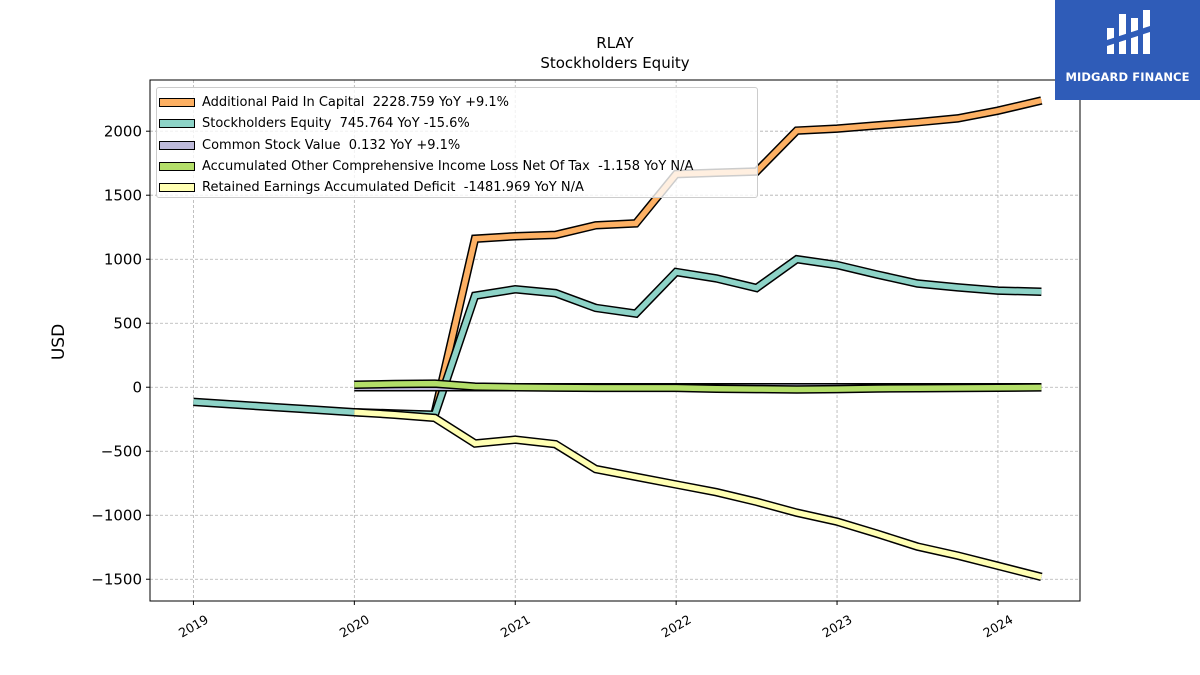 The image size is (1200, 675). What do you see at coordinates (997, 626) in the screenshot?
I see `x-tick-label: 2024` at bounding box center [997, 626].